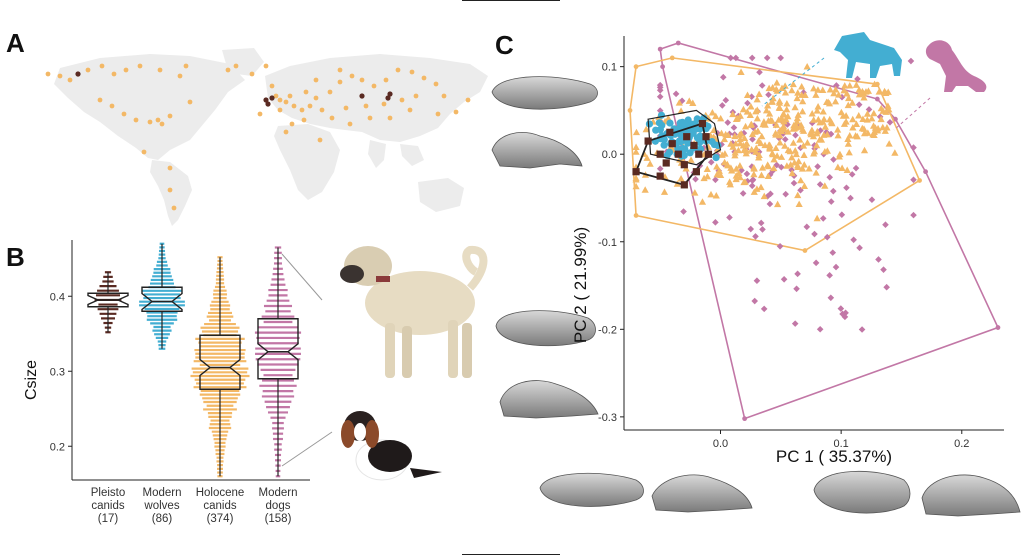  What do you see at coordinates (15, 43) in the screenshot?
I see `panel-label-a: A` at bounding box center [15, 43].